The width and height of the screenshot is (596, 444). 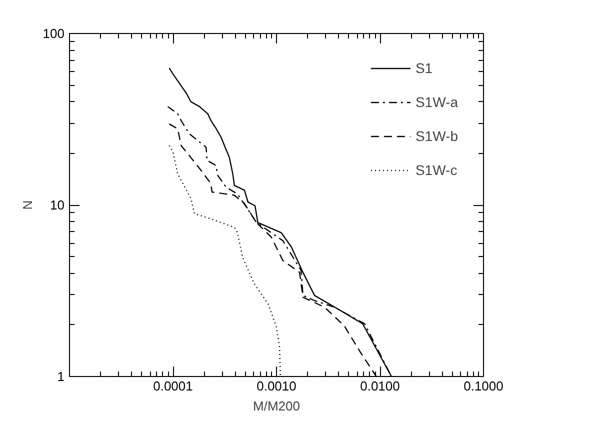 I want to click on x-tick-label: 0.0001, so click(x=173, y=386).